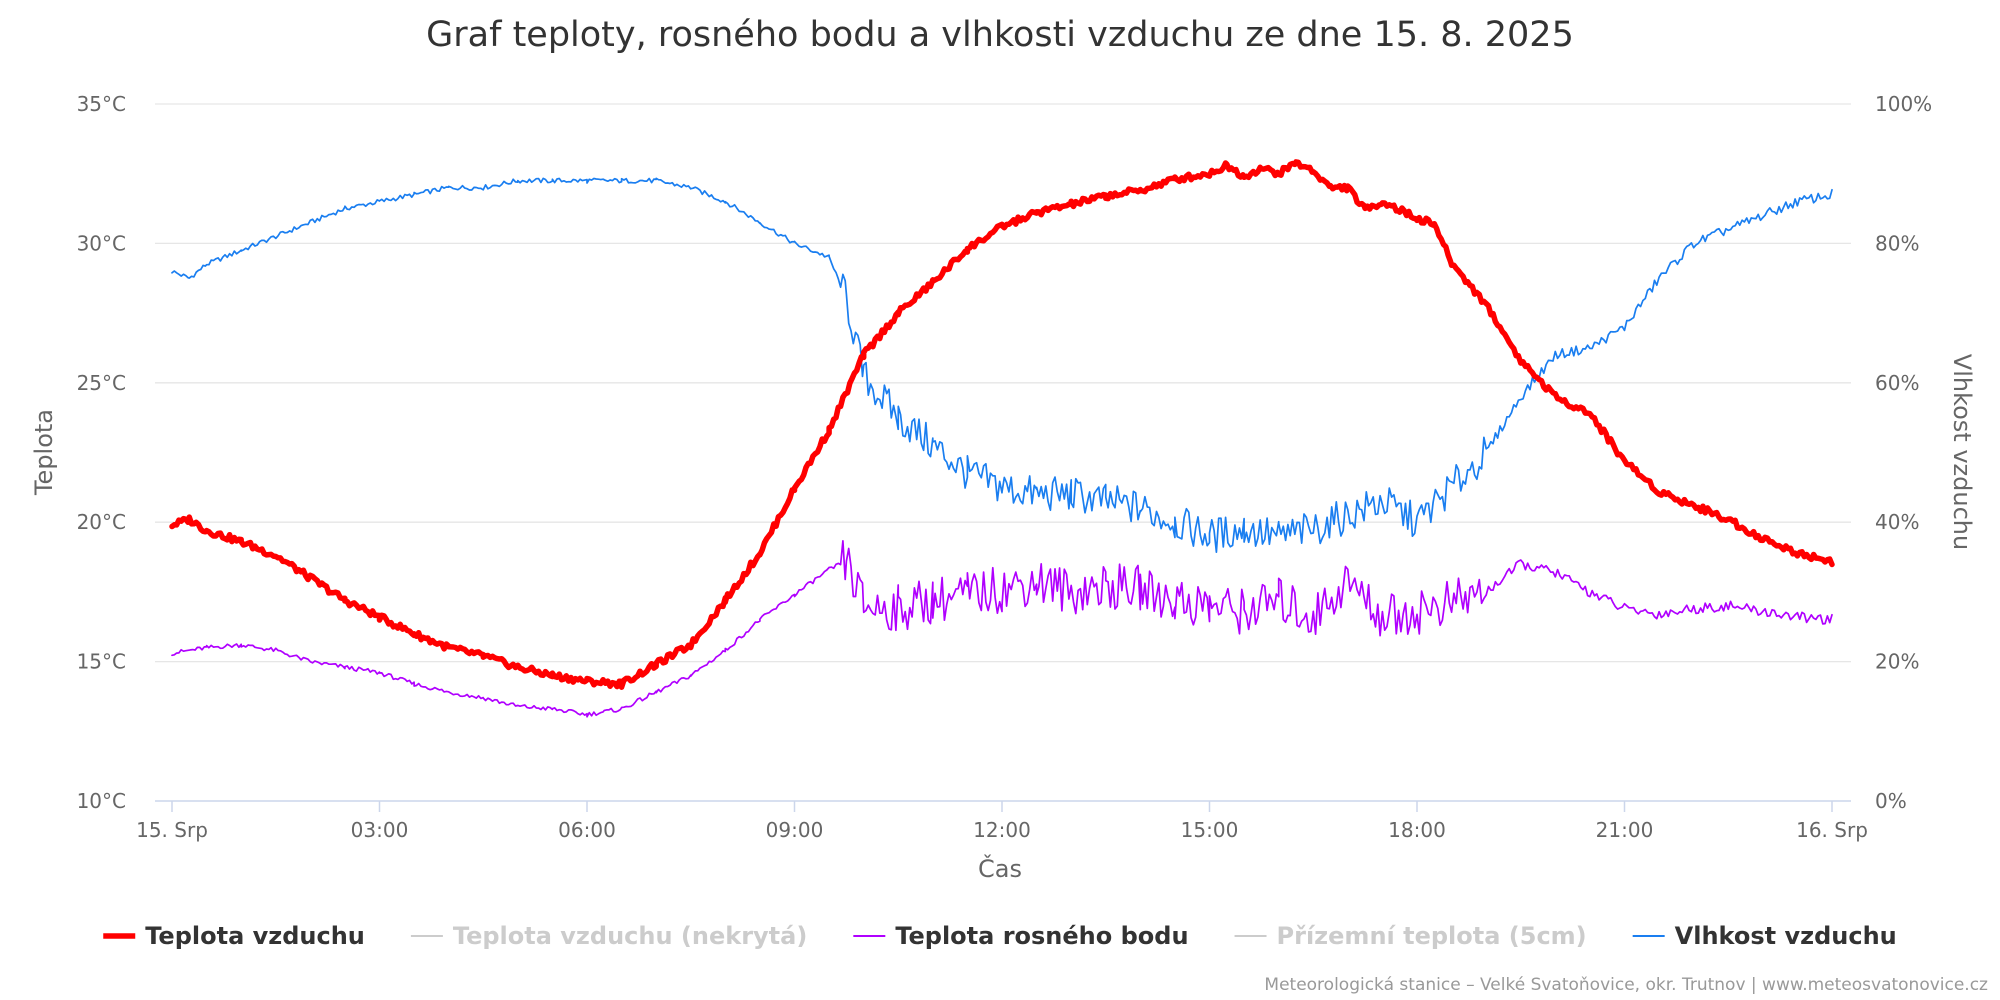 The height and width of the screenshot is (1000, 2000). Describe the element at coordinates (795, 830) in the screenshot. I see `x-tick-label: 09:00` at that location.